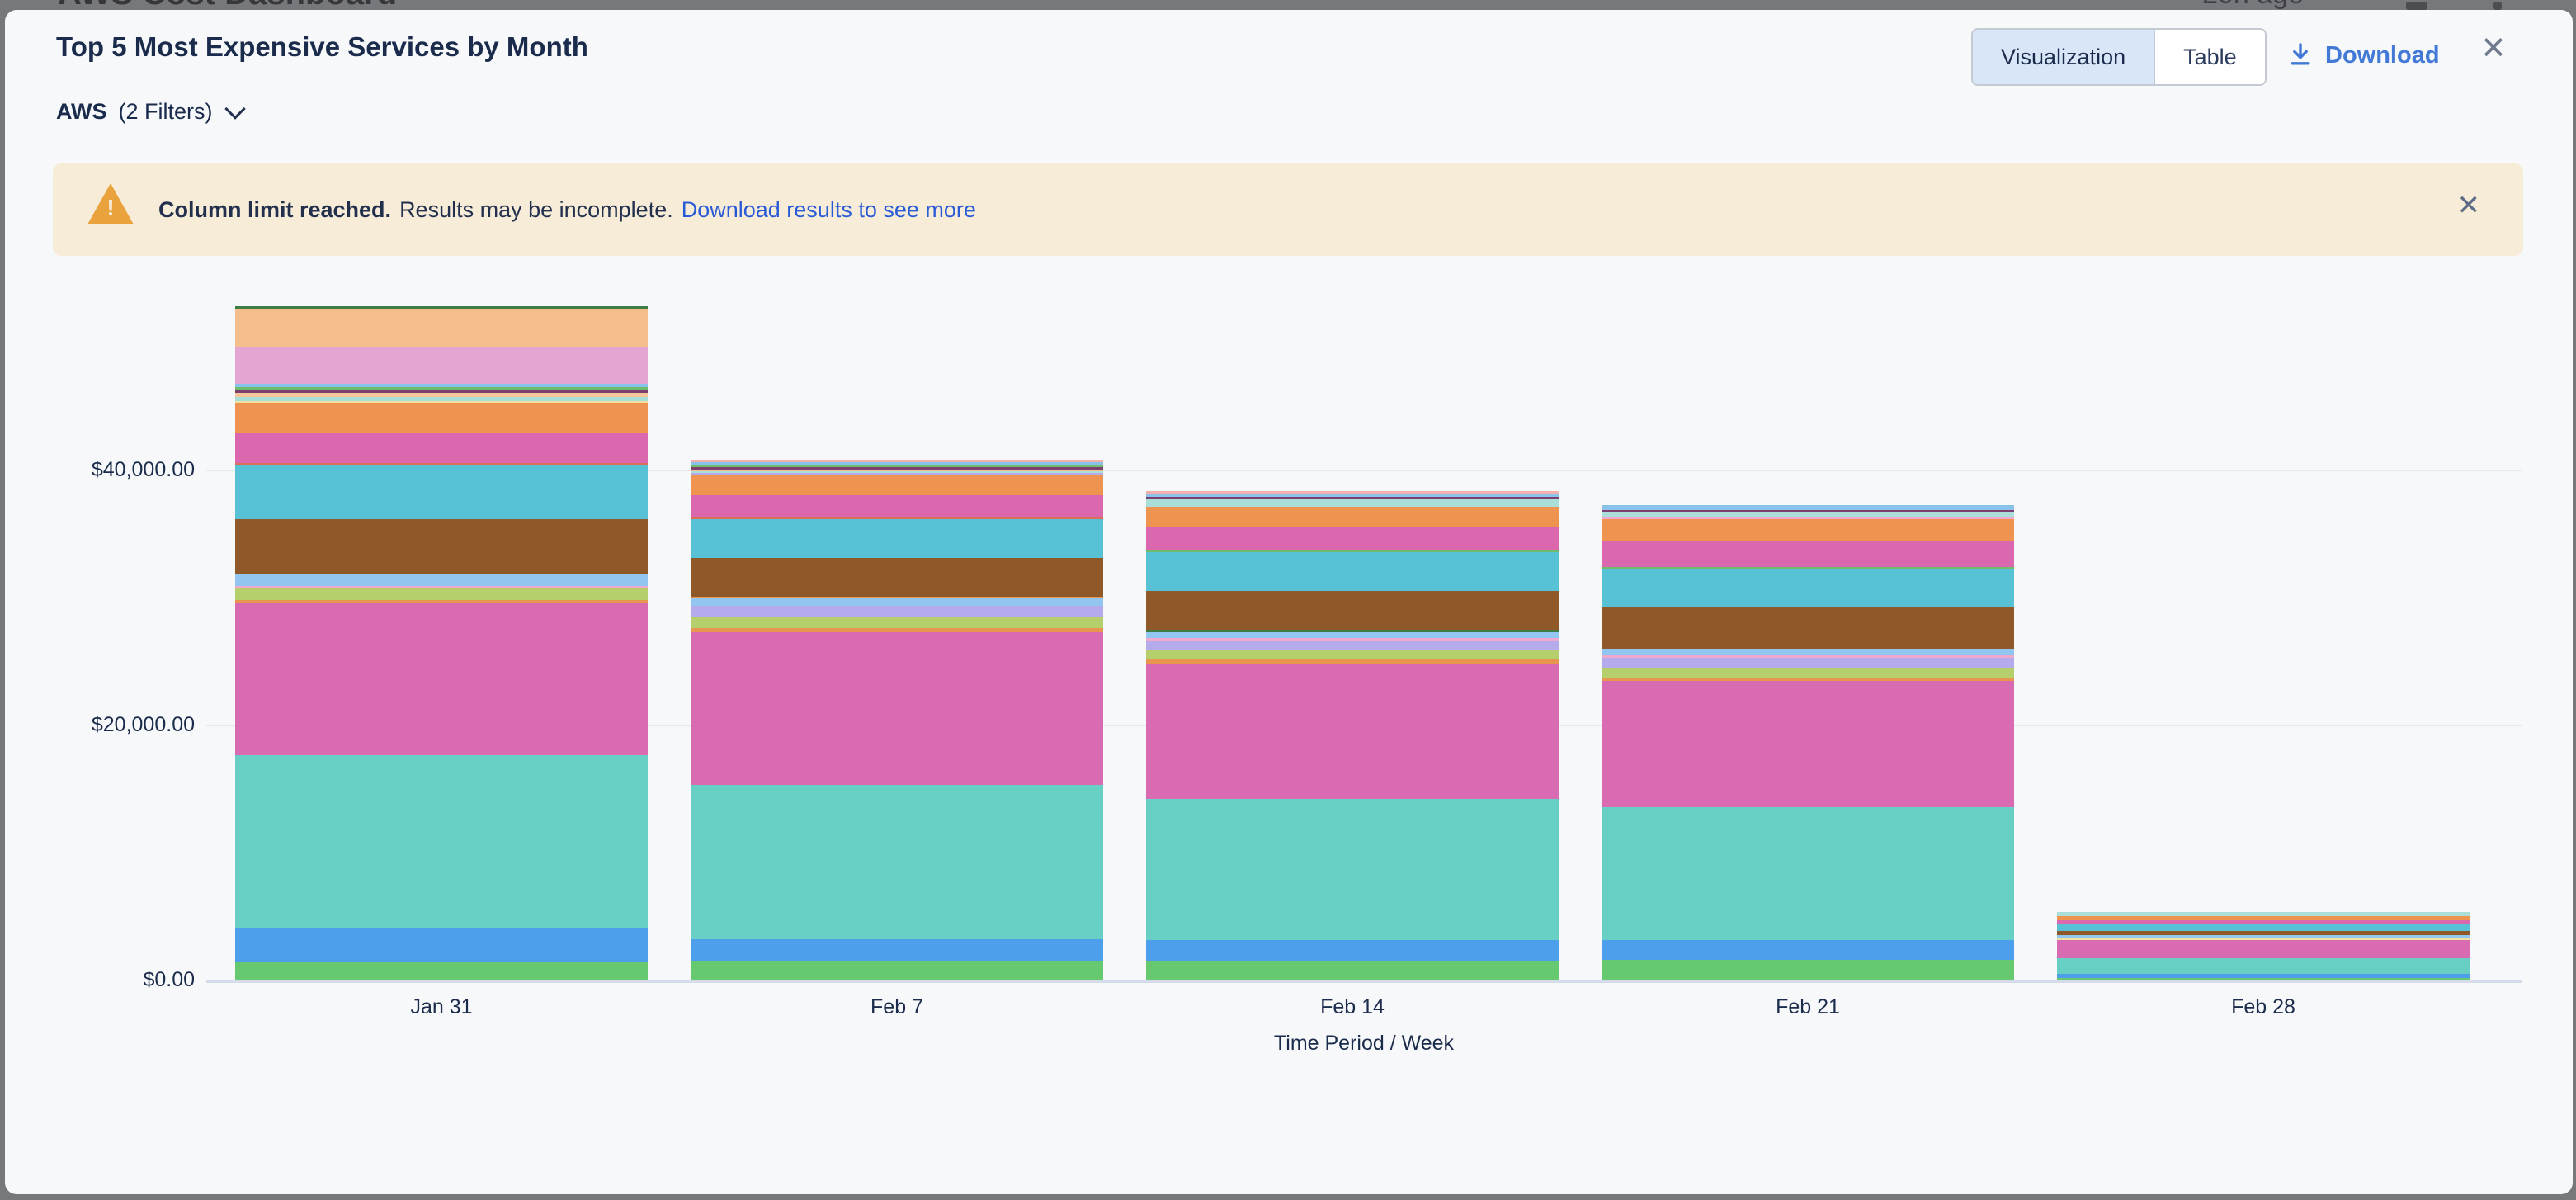 This screenshot has height=1200, width=2576. What do you see at coordinates (2468, 205) in the screenshot?
I see `banner-close-icon: ✕` at bounding box center [2468, 205].